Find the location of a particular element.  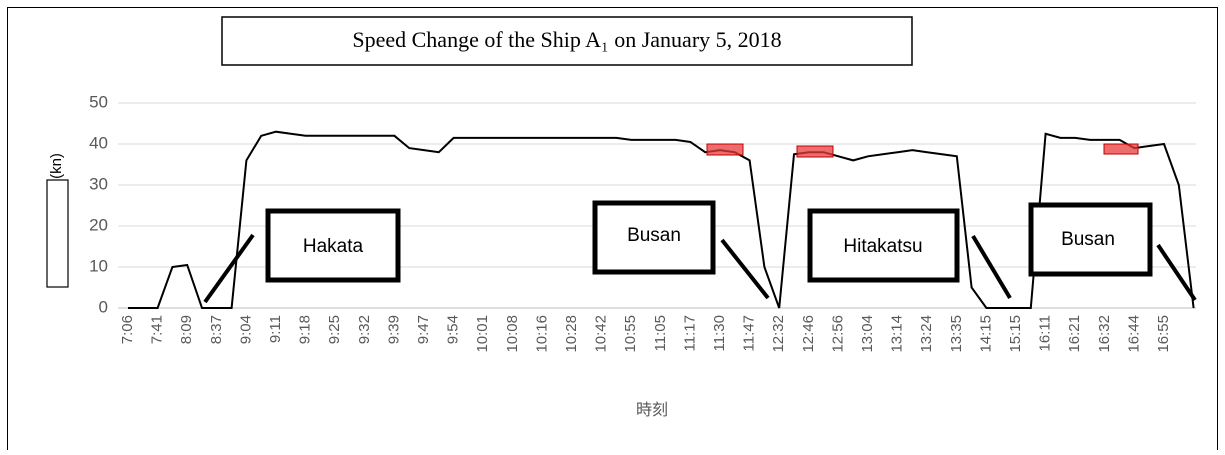

x-tick-label: 8:37 is located at coordinates (216, 329).